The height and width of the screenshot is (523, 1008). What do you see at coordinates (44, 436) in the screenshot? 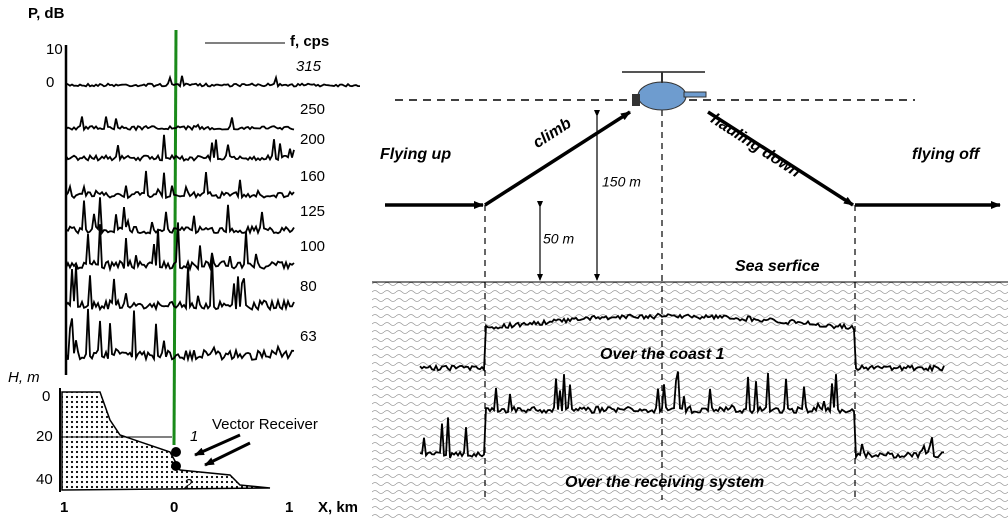
I see `h-tick: 20` at bounding box center [44, 436].